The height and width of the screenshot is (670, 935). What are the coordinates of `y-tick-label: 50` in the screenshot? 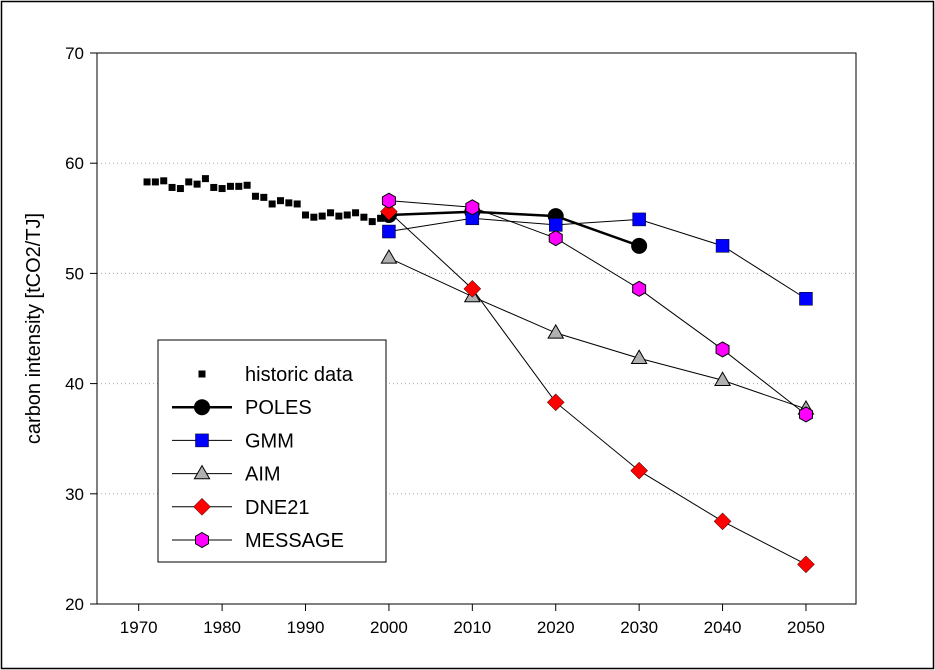 It's located at (74, 273).